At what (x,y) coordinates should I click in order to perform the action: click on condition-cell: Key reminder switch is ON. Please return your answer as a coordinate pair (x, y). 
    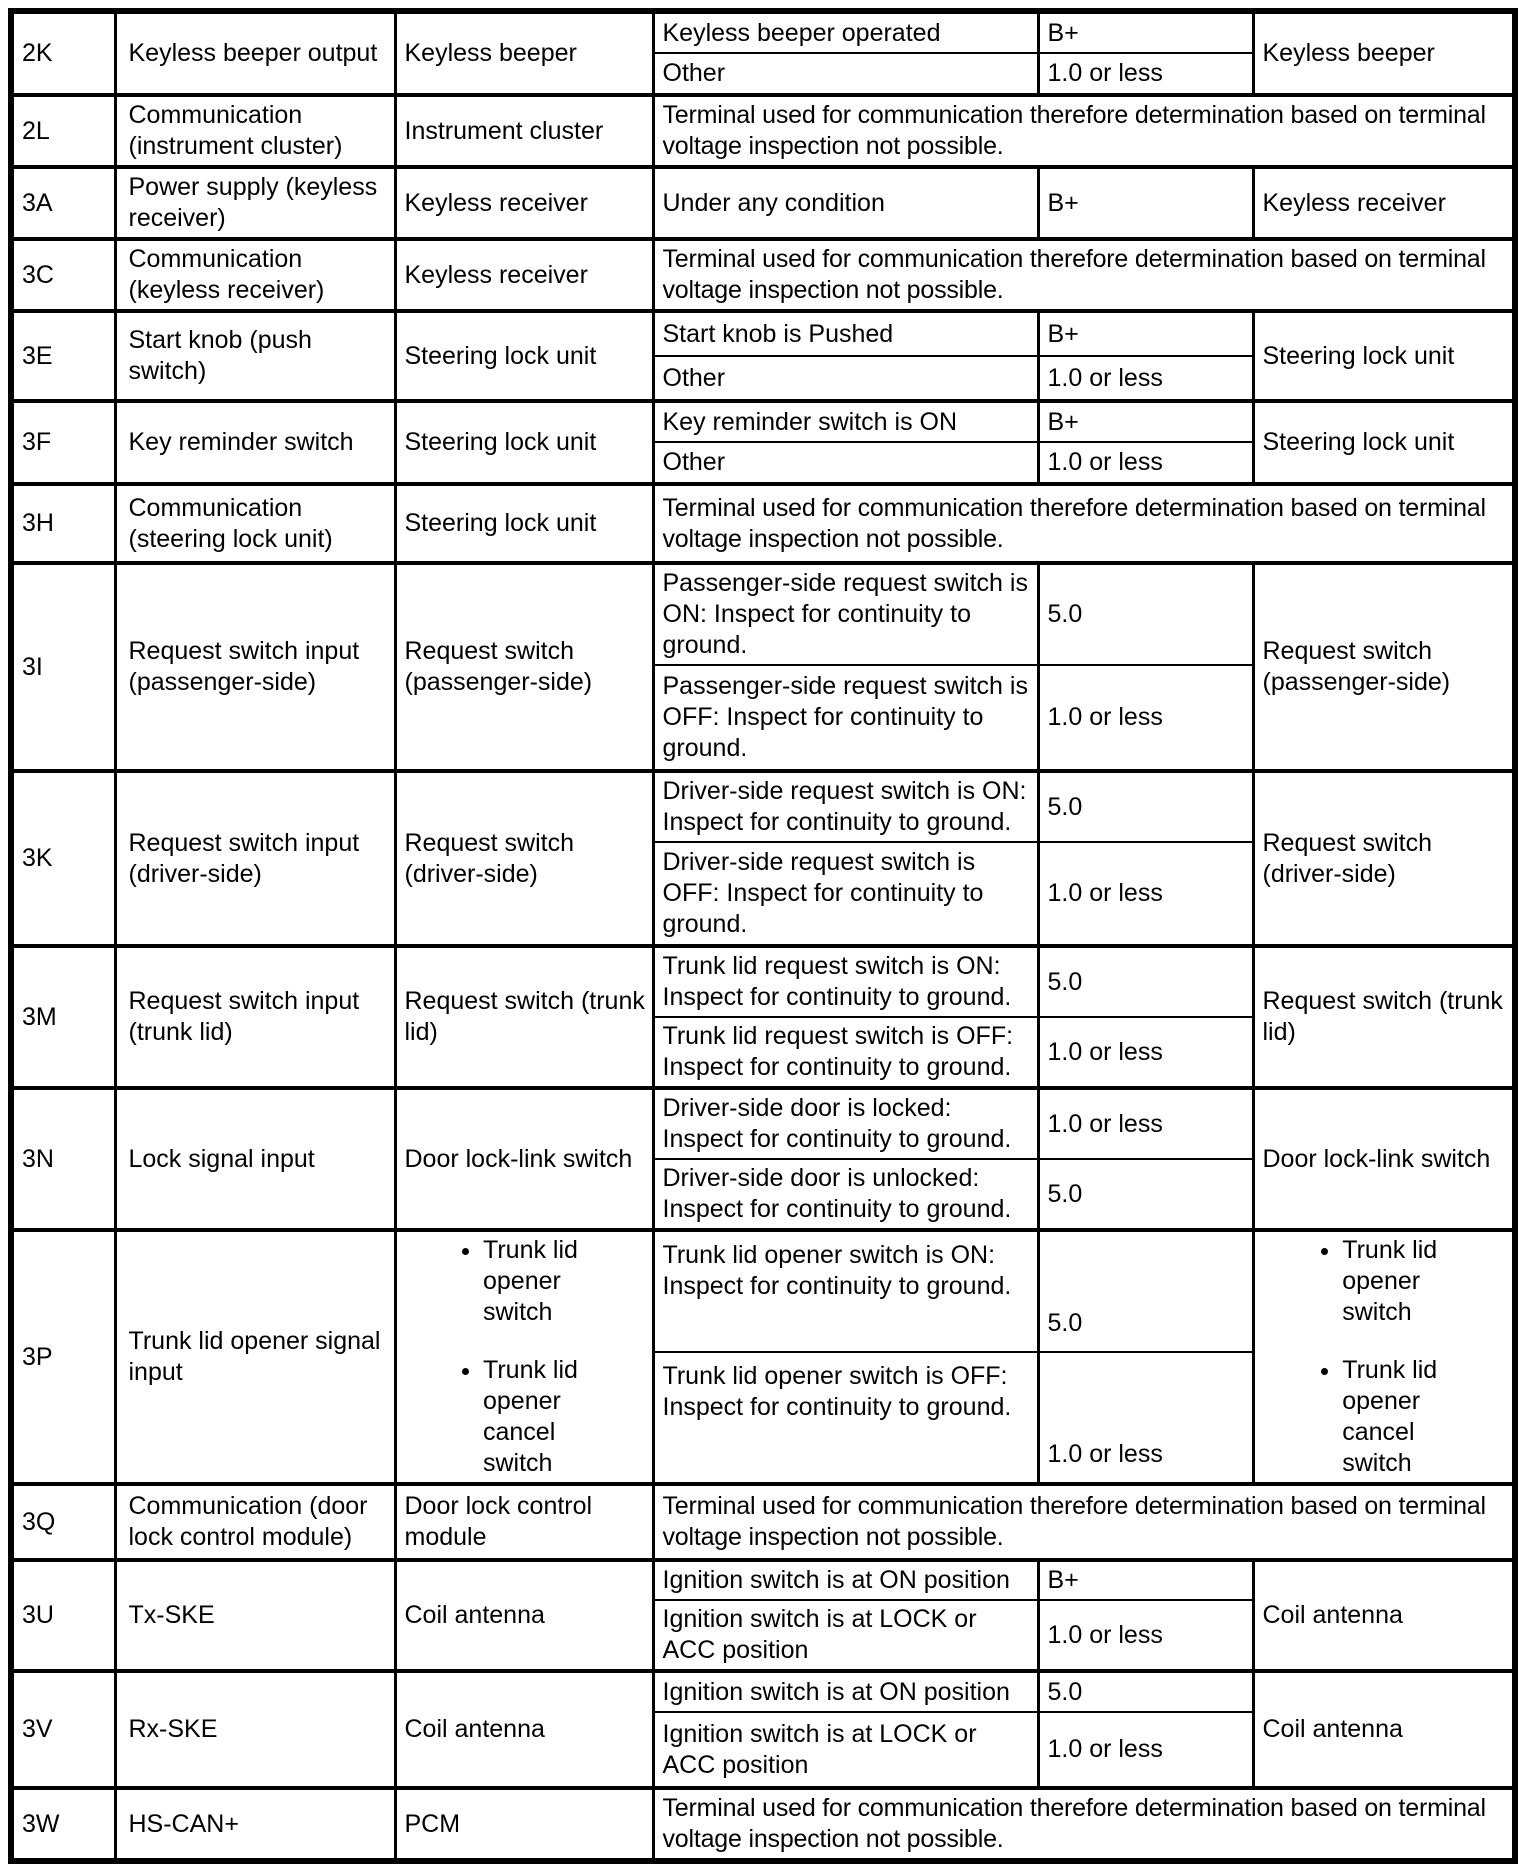
    Looking at the image, I should click on (845, 421).